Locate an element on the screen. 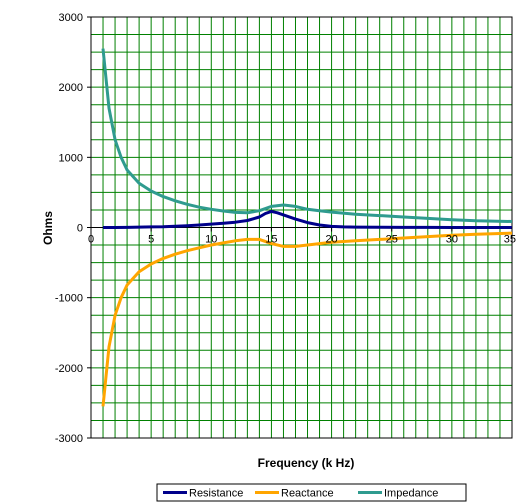 The height and width of the screenshot is (504, 521). y-tick-label: 2000 is located at coordinates (71, 88).